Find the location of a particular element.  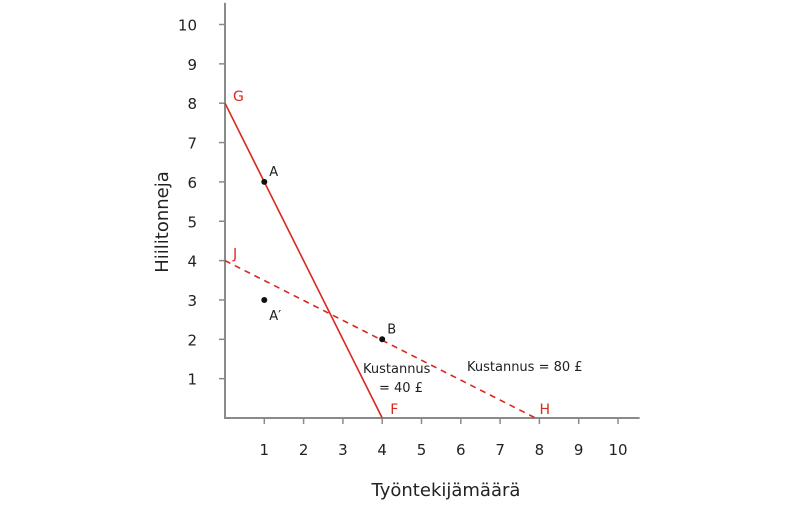

point-label: A′ is located at coordinates (275, 316).